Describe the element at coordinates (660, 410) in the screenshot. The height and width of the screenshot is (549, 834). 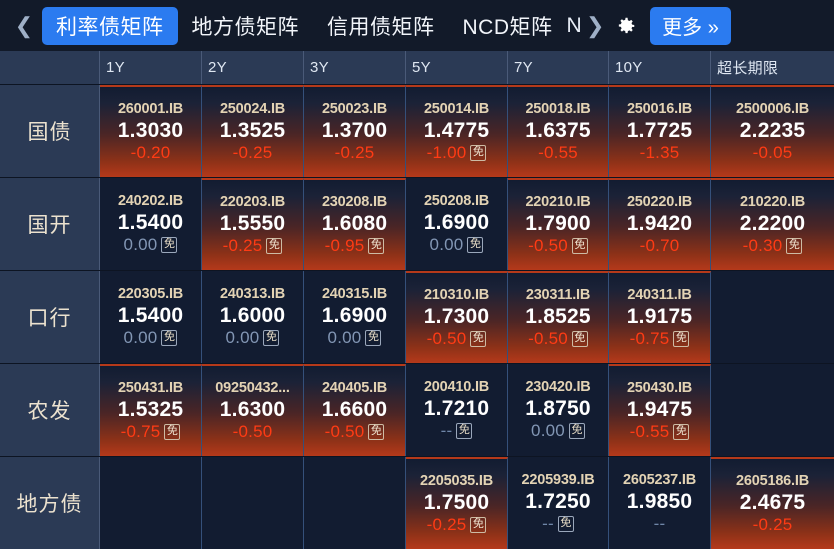
I see `bond-cell: 250430.IB 1.9475 -0.55 免` at that location.